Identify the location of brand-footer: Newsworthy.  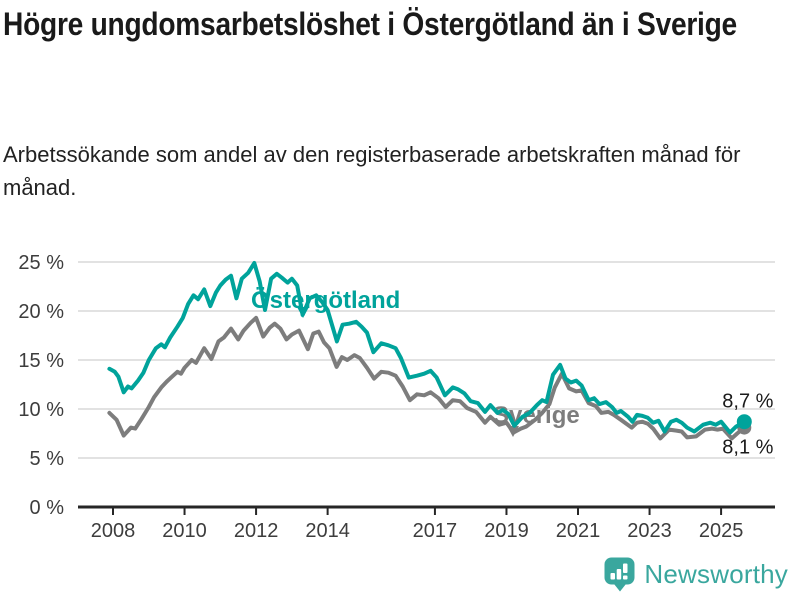
(696, 574).